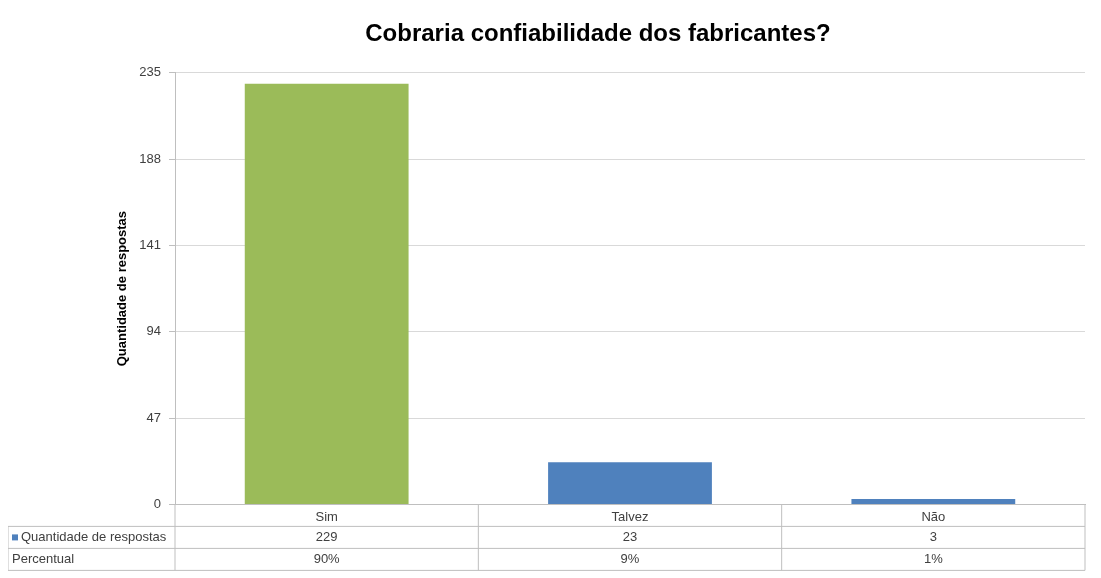  What do you see at coordinates (630, 516) in the screenshot?
I see `x-tick-label: Talvez` at bounding box center [630, 516].